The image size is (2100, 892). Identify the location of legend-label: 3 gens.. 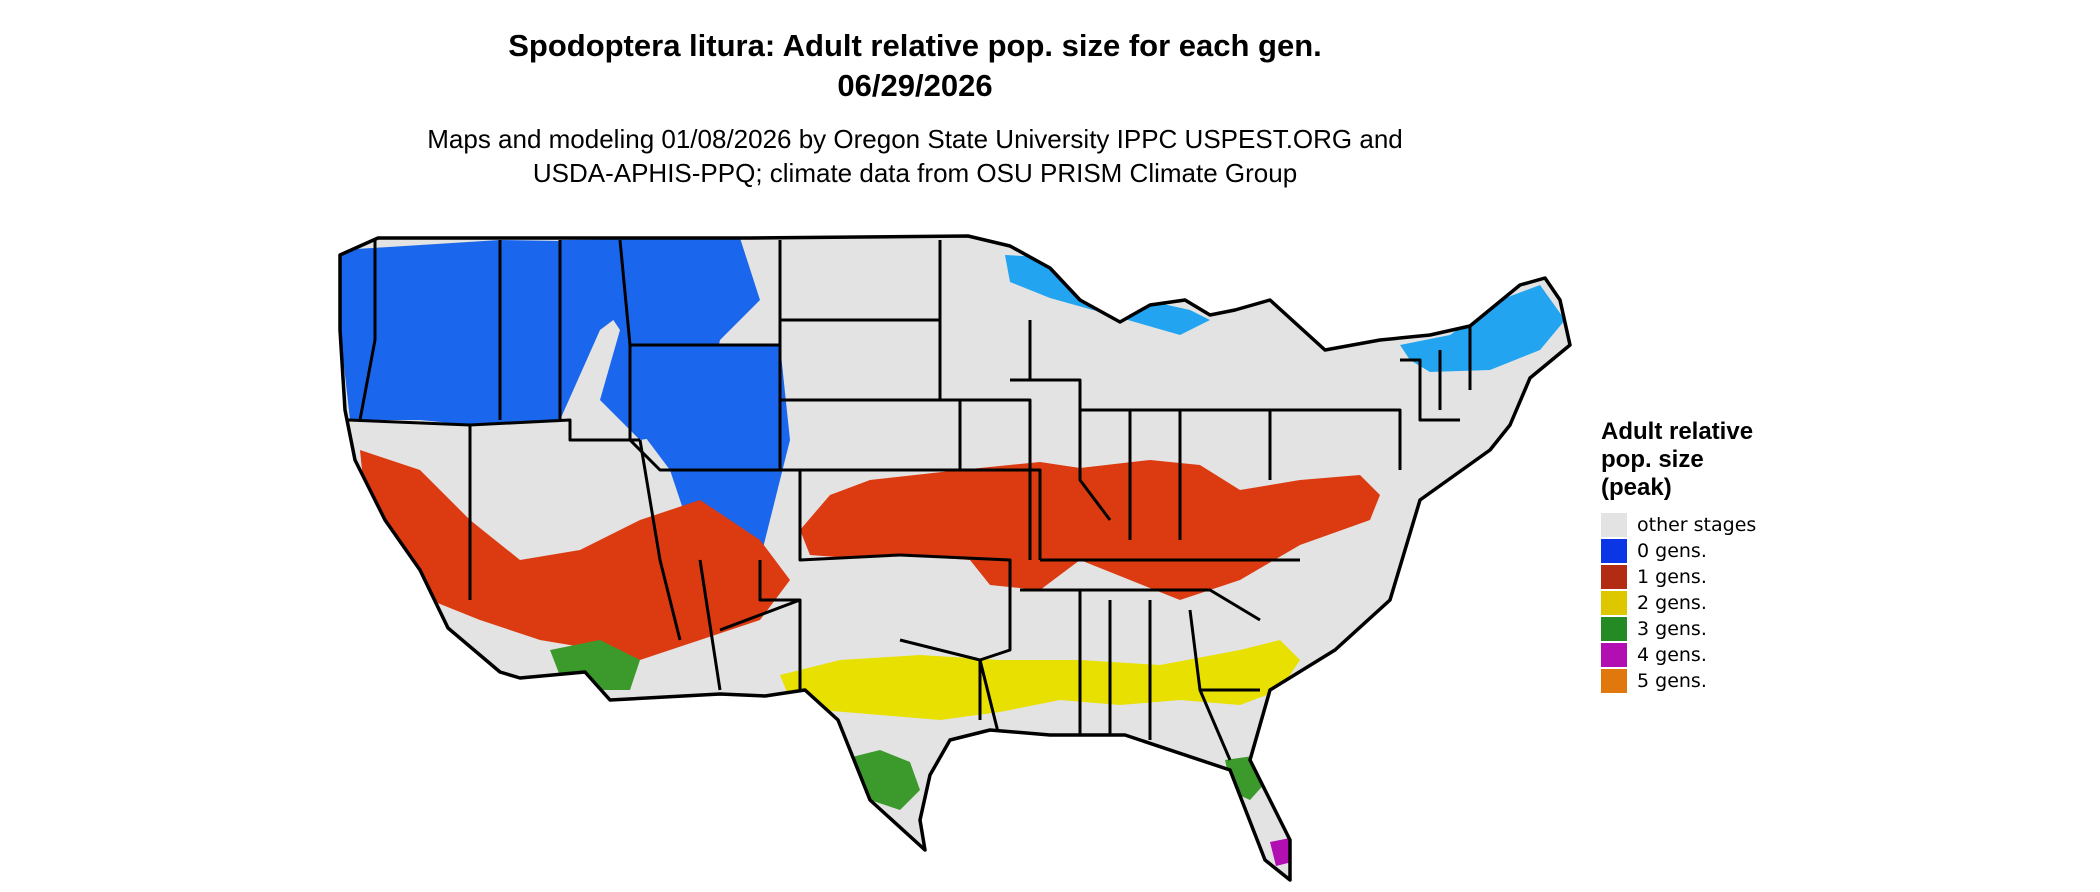
(1672, 629).